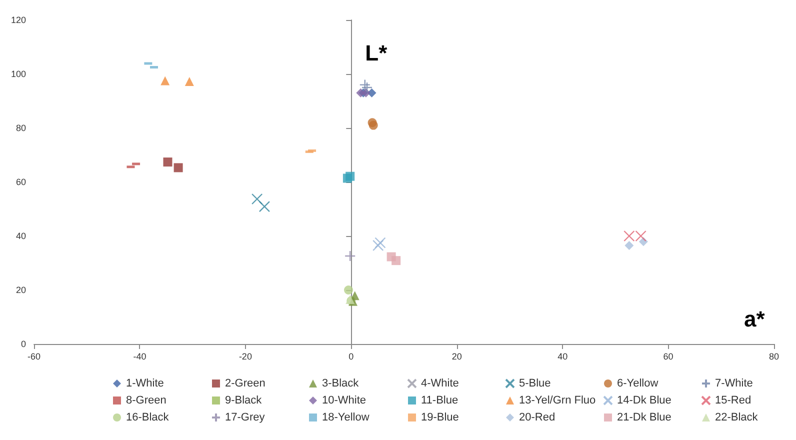 The height and width of the screenshot is (440, 796). Describe the element at coordinates (755, 319) in the screenshot. I see `x-axis-title: a*` at that location.